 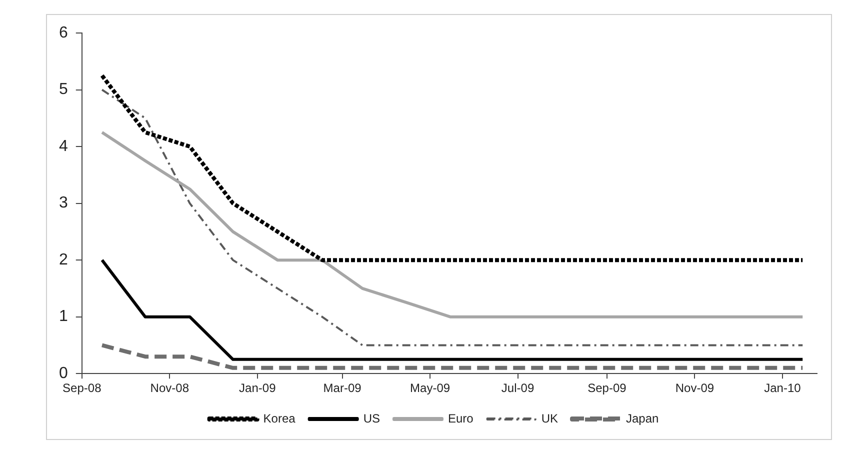 What do you see at coordinates (371, 418) in the screenshot?
I see `legend-label: US` at bounding box center [371, 418].